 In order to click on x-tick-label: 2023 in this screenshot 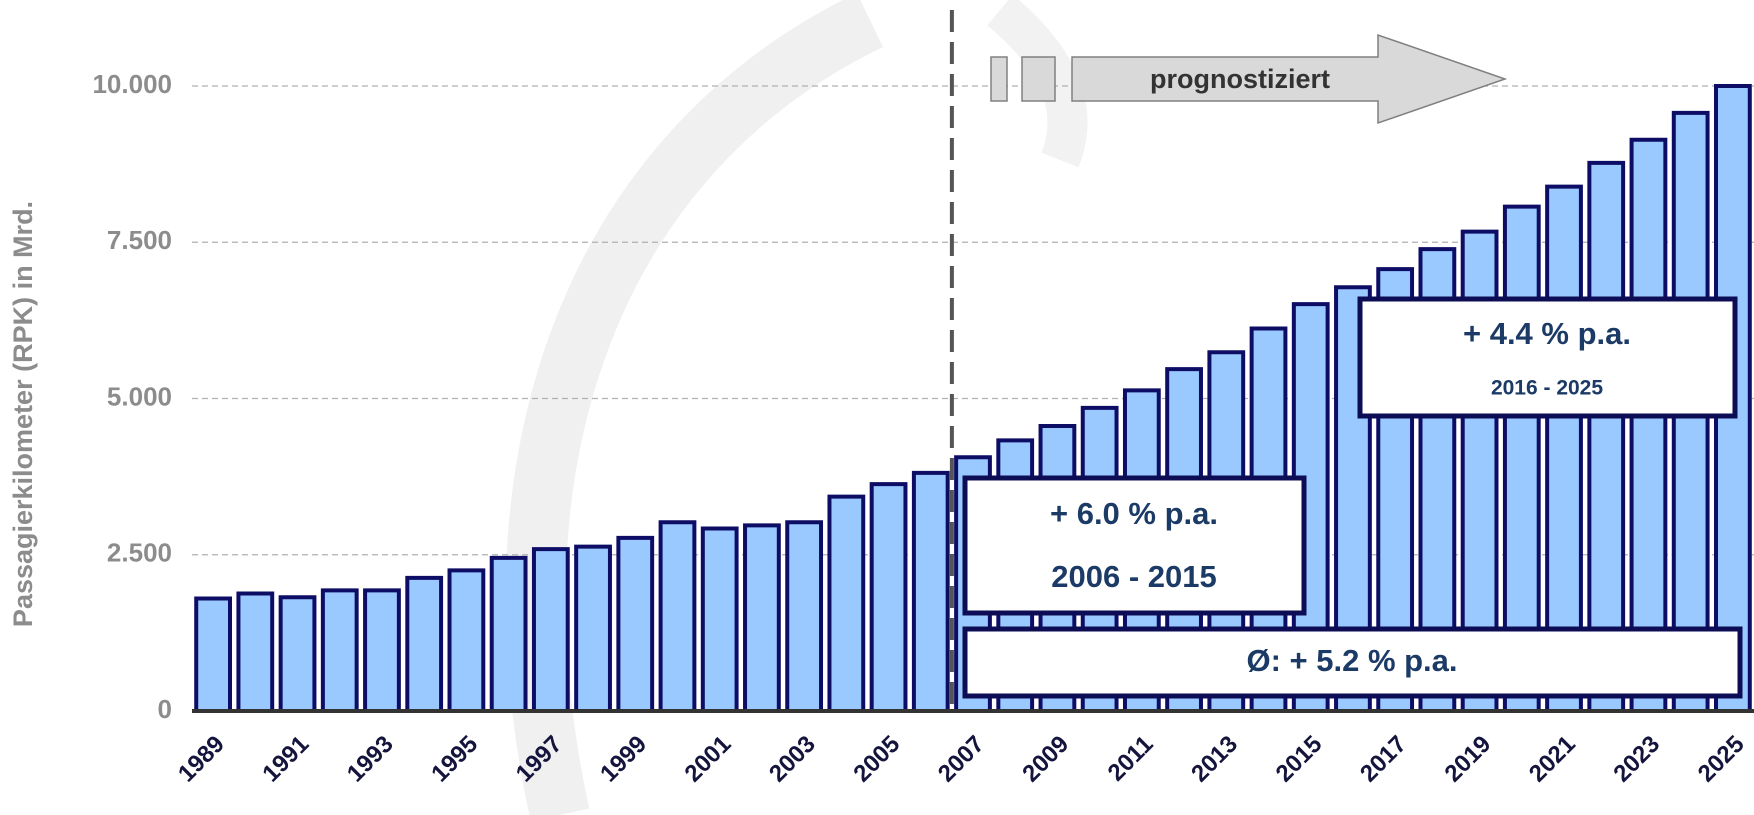, I will do `click(1636, 759)`.